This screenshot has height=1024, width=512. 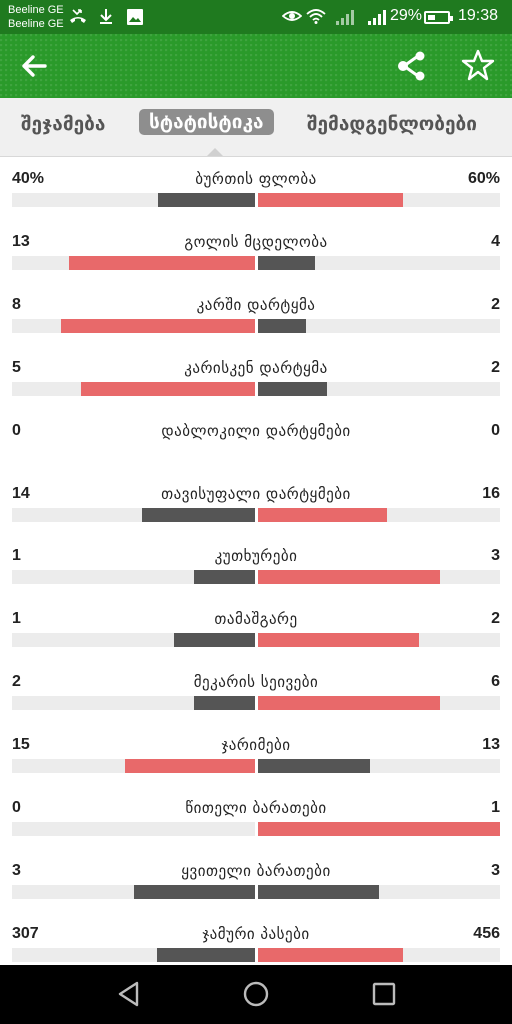 I want to click on stat-row: 3 ყვითელი ბარათები 3, so click(x=256, y=880).